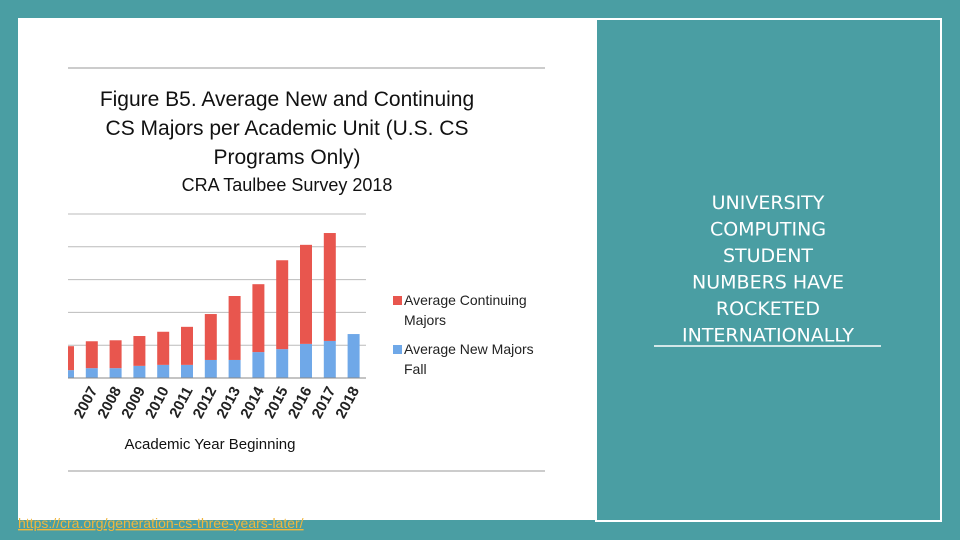 The image size is (960, 540). What do you see at coordinates (768, 230) in the screenshot?
I see `heading-line: COMPUTING` at bounding box center [768, 230].